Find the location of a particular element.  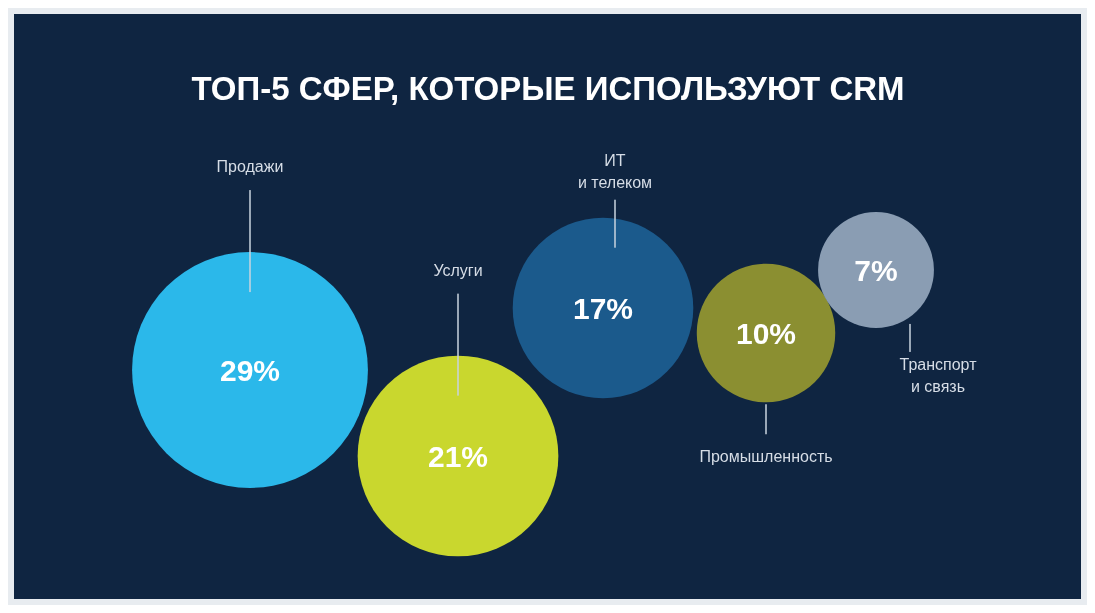

text: ТОП-5 СФЕР, КОТОРЫЕ ИСПОЛЬЗУЮТ CRM is located at coordinates (548, 88).